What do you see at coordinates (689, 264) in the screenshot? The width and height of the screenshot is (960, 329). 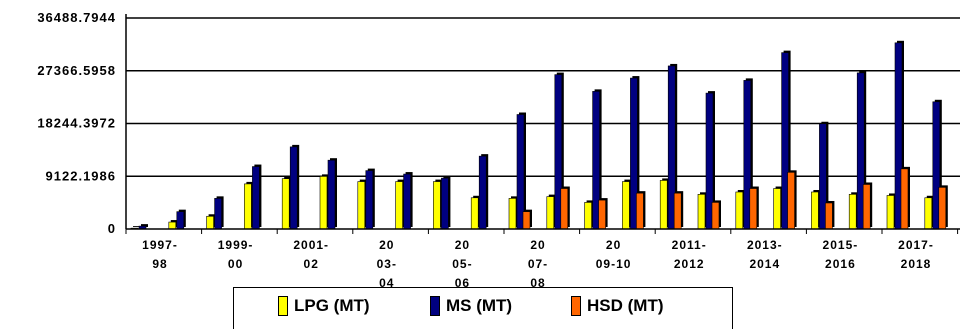 I see `x-tick-label: 2012` at bounding box center [689, 264].